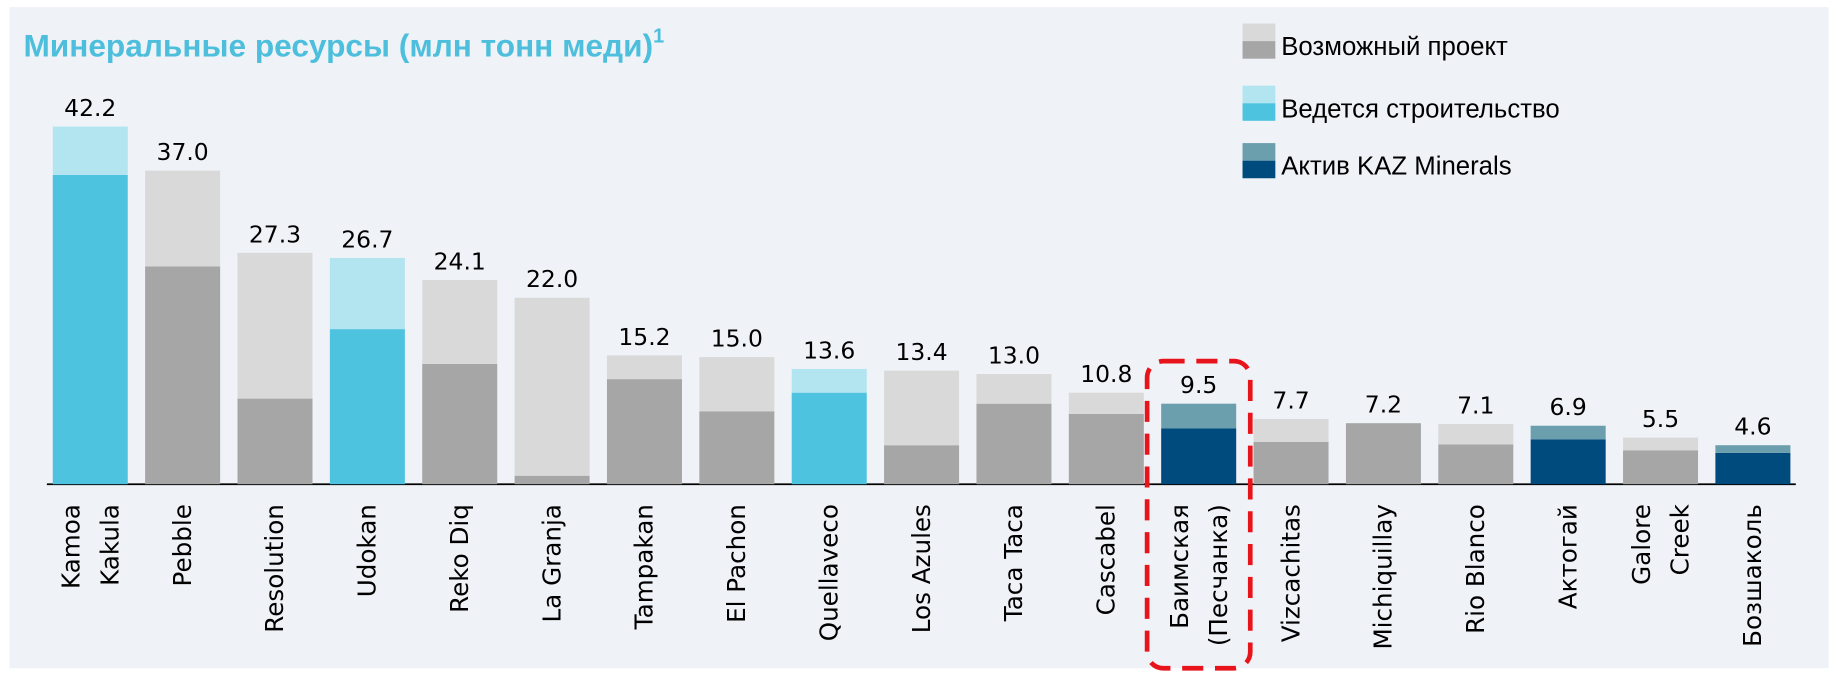 This screenshot has width=1838, height=673. I want to click on x-tick-label: Galore, so click(1641, 544).